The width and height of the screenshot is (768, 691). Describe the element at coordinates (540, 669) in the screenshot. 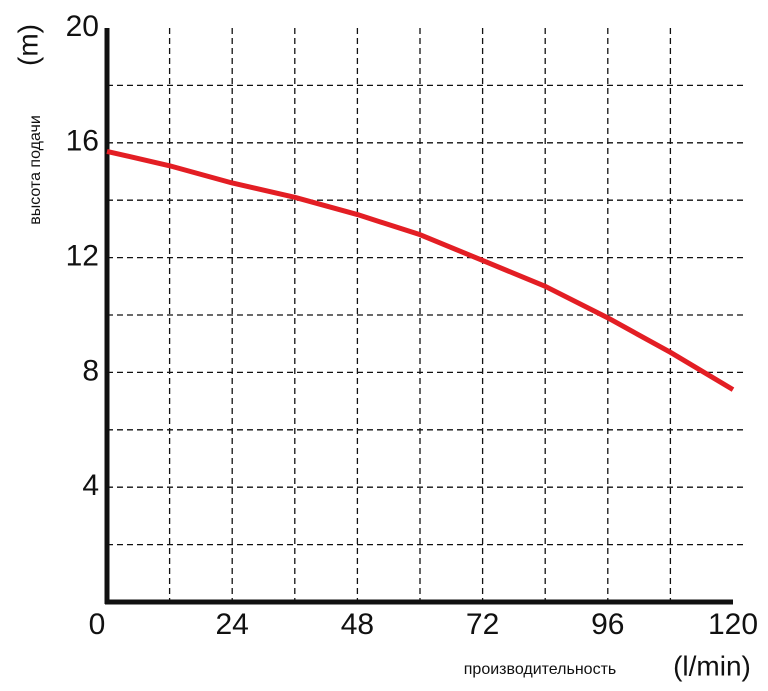

I see `x-axis-label: производительность` at that location.